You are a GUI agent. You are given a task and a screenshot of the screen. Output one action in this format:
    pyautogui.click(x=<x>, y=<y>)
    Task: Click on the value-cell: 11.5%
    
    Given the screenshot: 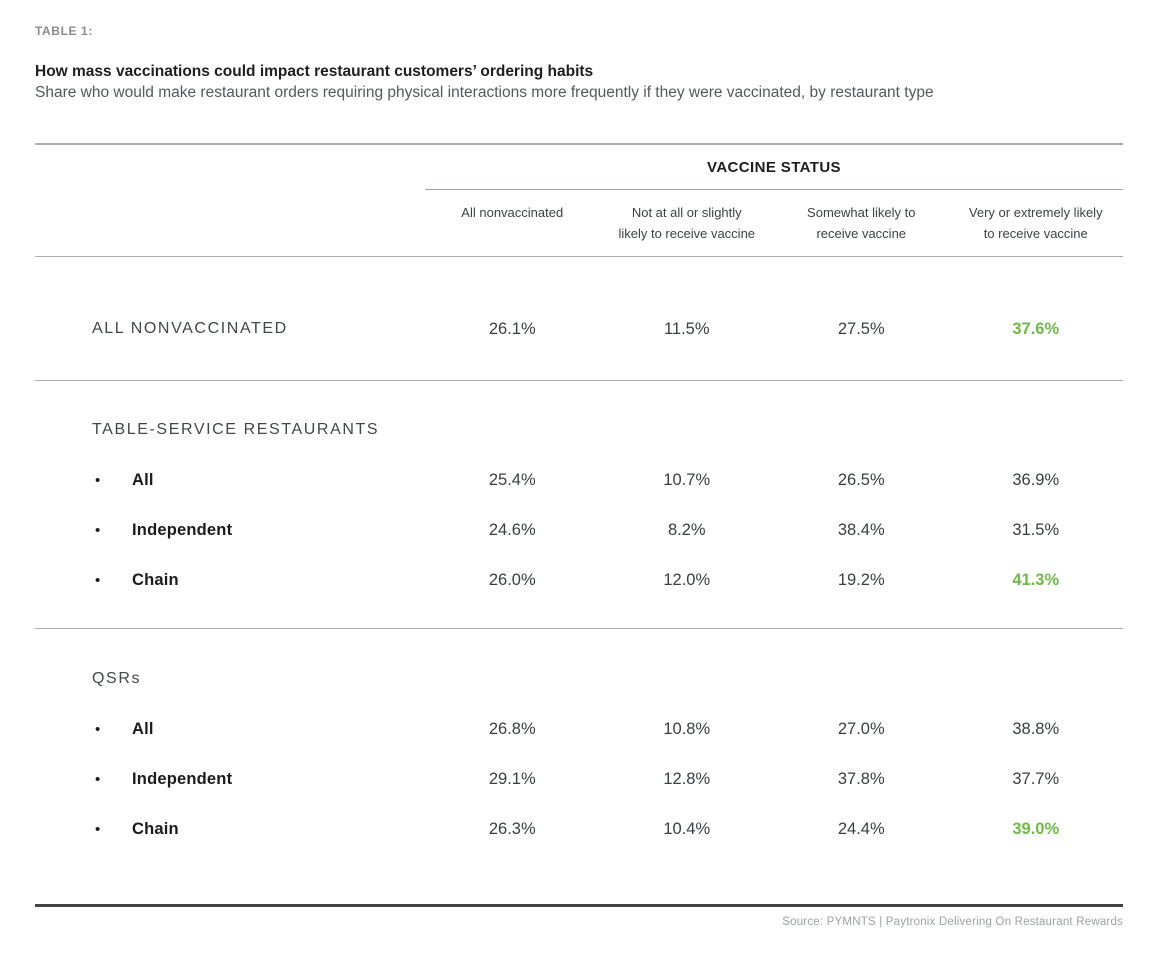 What is the action you would take?
    pyautogui.click(x=686, y=328)
    